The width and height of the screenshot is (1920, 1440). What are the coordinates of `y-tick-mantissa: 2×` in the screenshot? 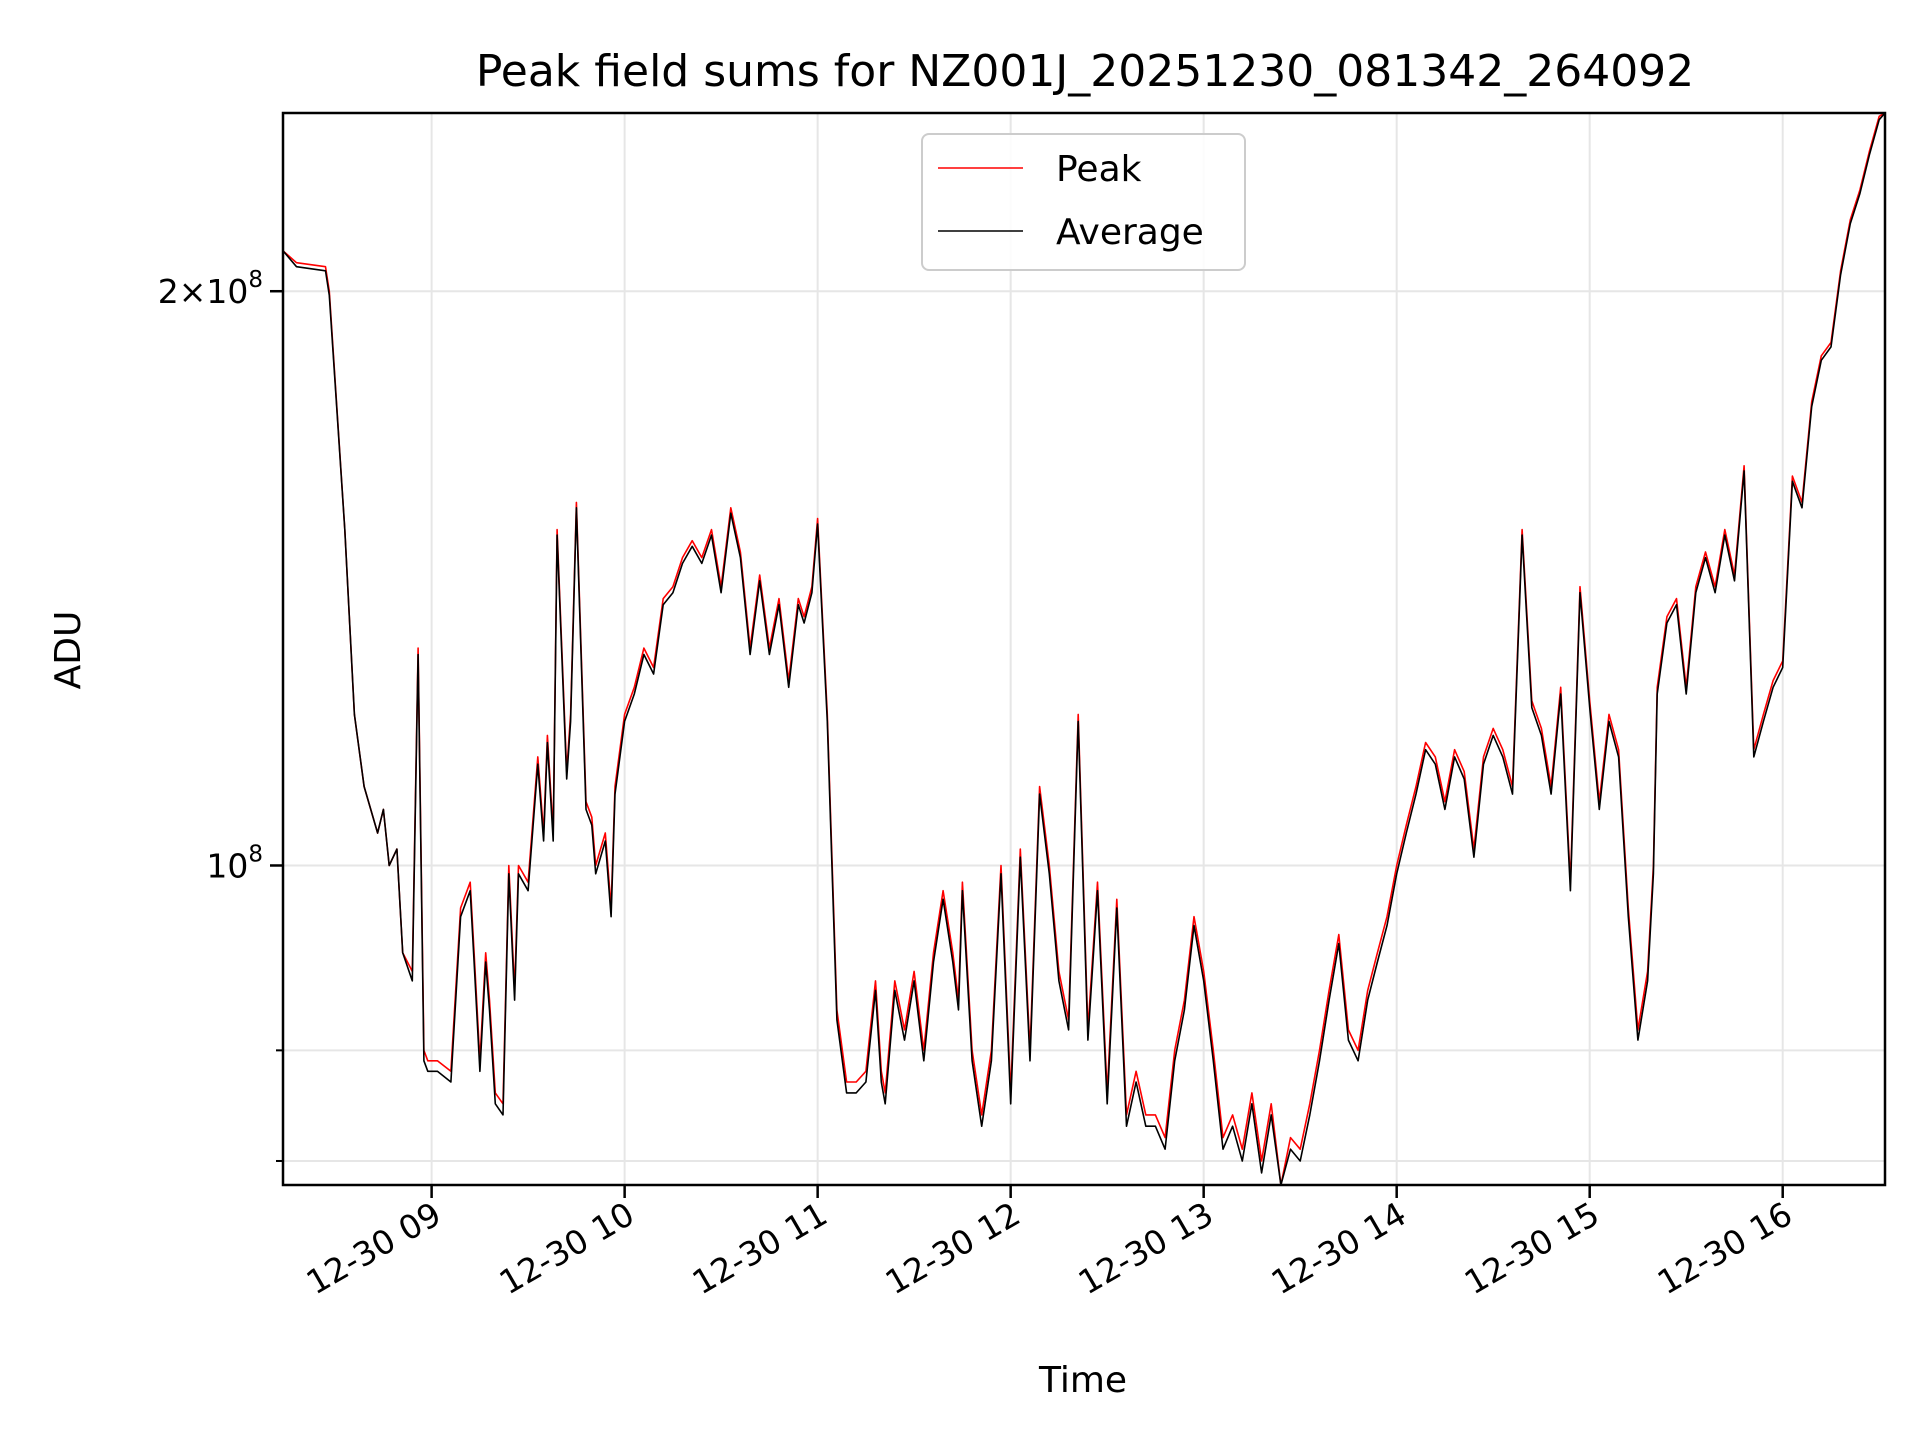 It's located at (182, 291).